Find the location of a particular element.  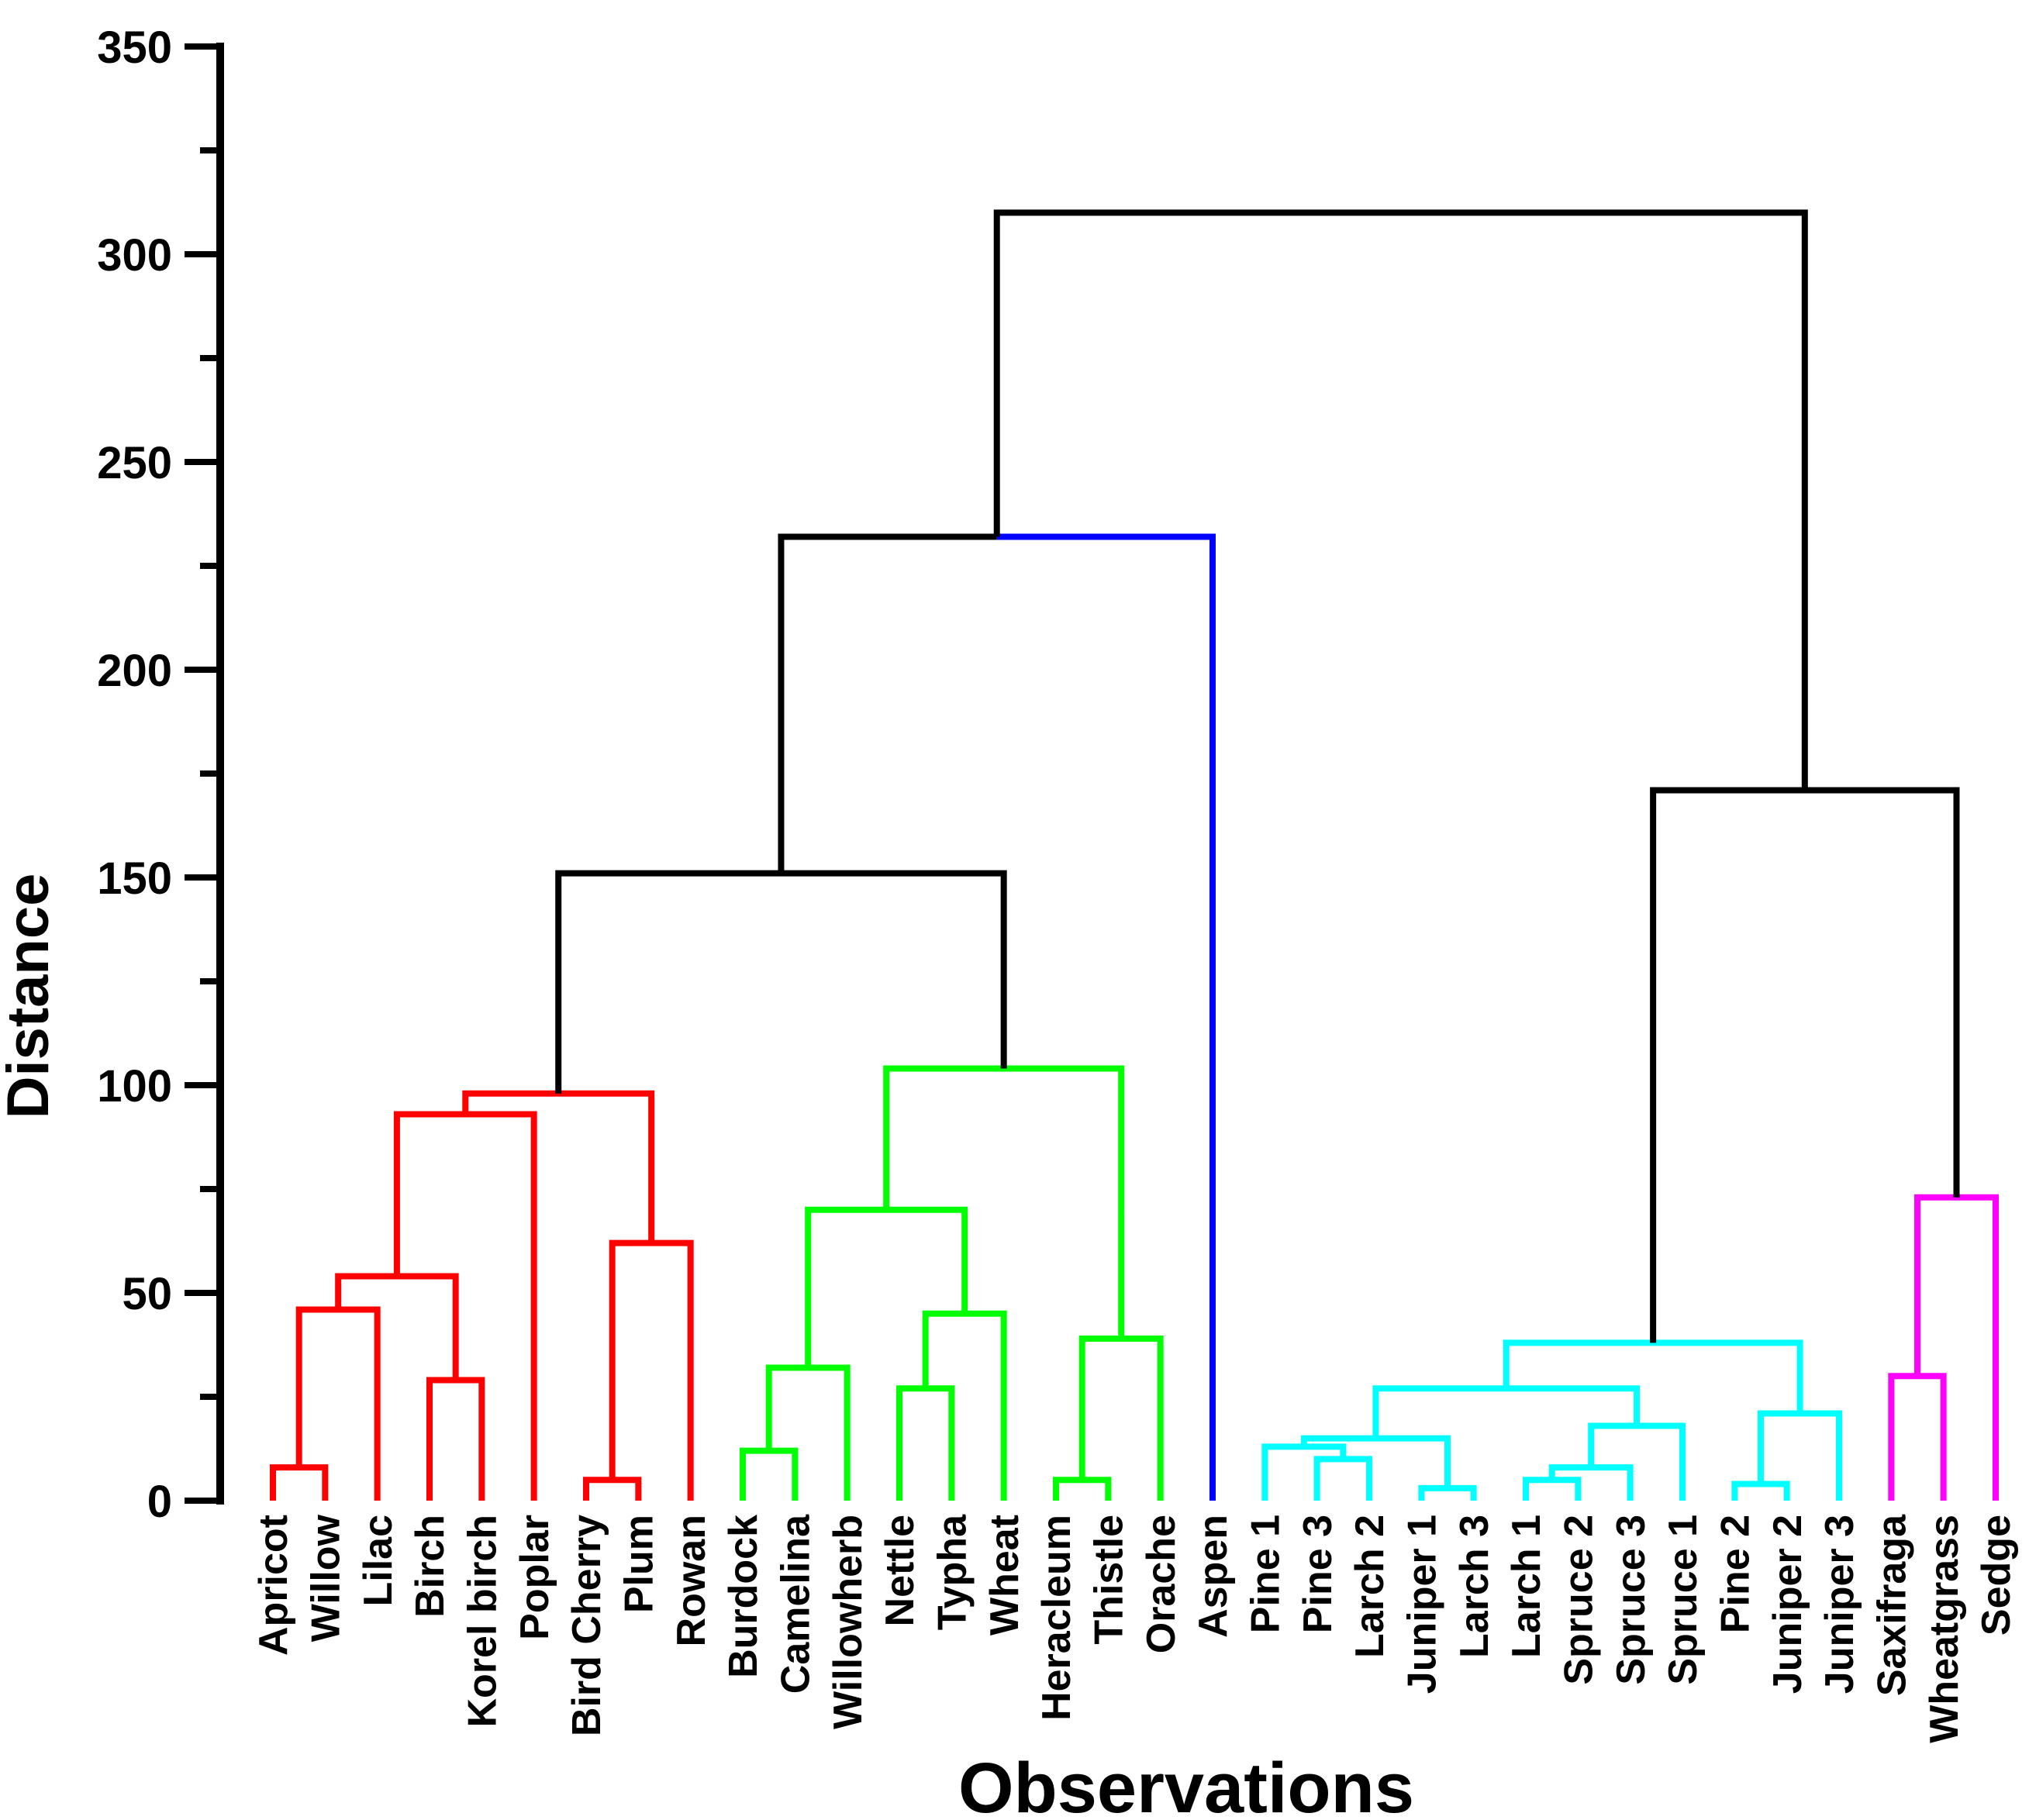

leaf-label: Spruce 1 is located at coordinates (1683, 1600).